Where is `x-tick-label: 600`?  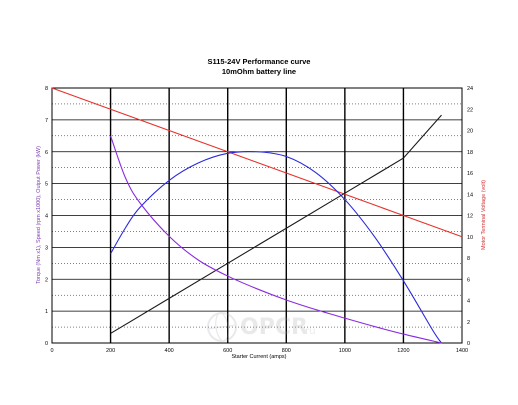
x-tick-label: 600 is located at coordinates (227, 351).